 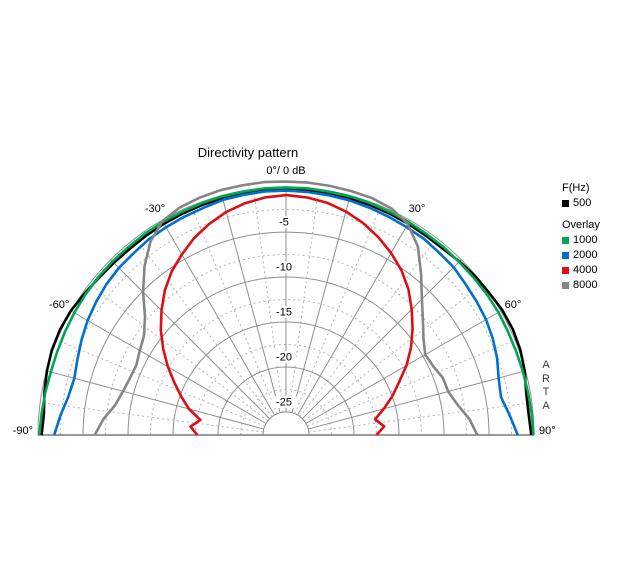 I want to click on legend: F(Hz) 500 Overlay 1000 2000 4000 8000, so click(x=581, y=237).